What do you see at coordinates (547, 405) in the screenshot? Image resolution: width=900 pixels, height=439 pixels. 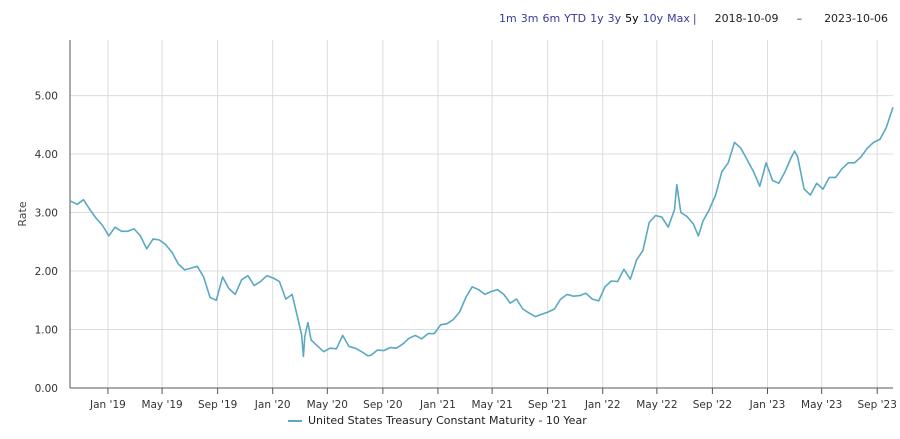 I see `x-tick-label: Sep '21` at bounding box center [547, 405].